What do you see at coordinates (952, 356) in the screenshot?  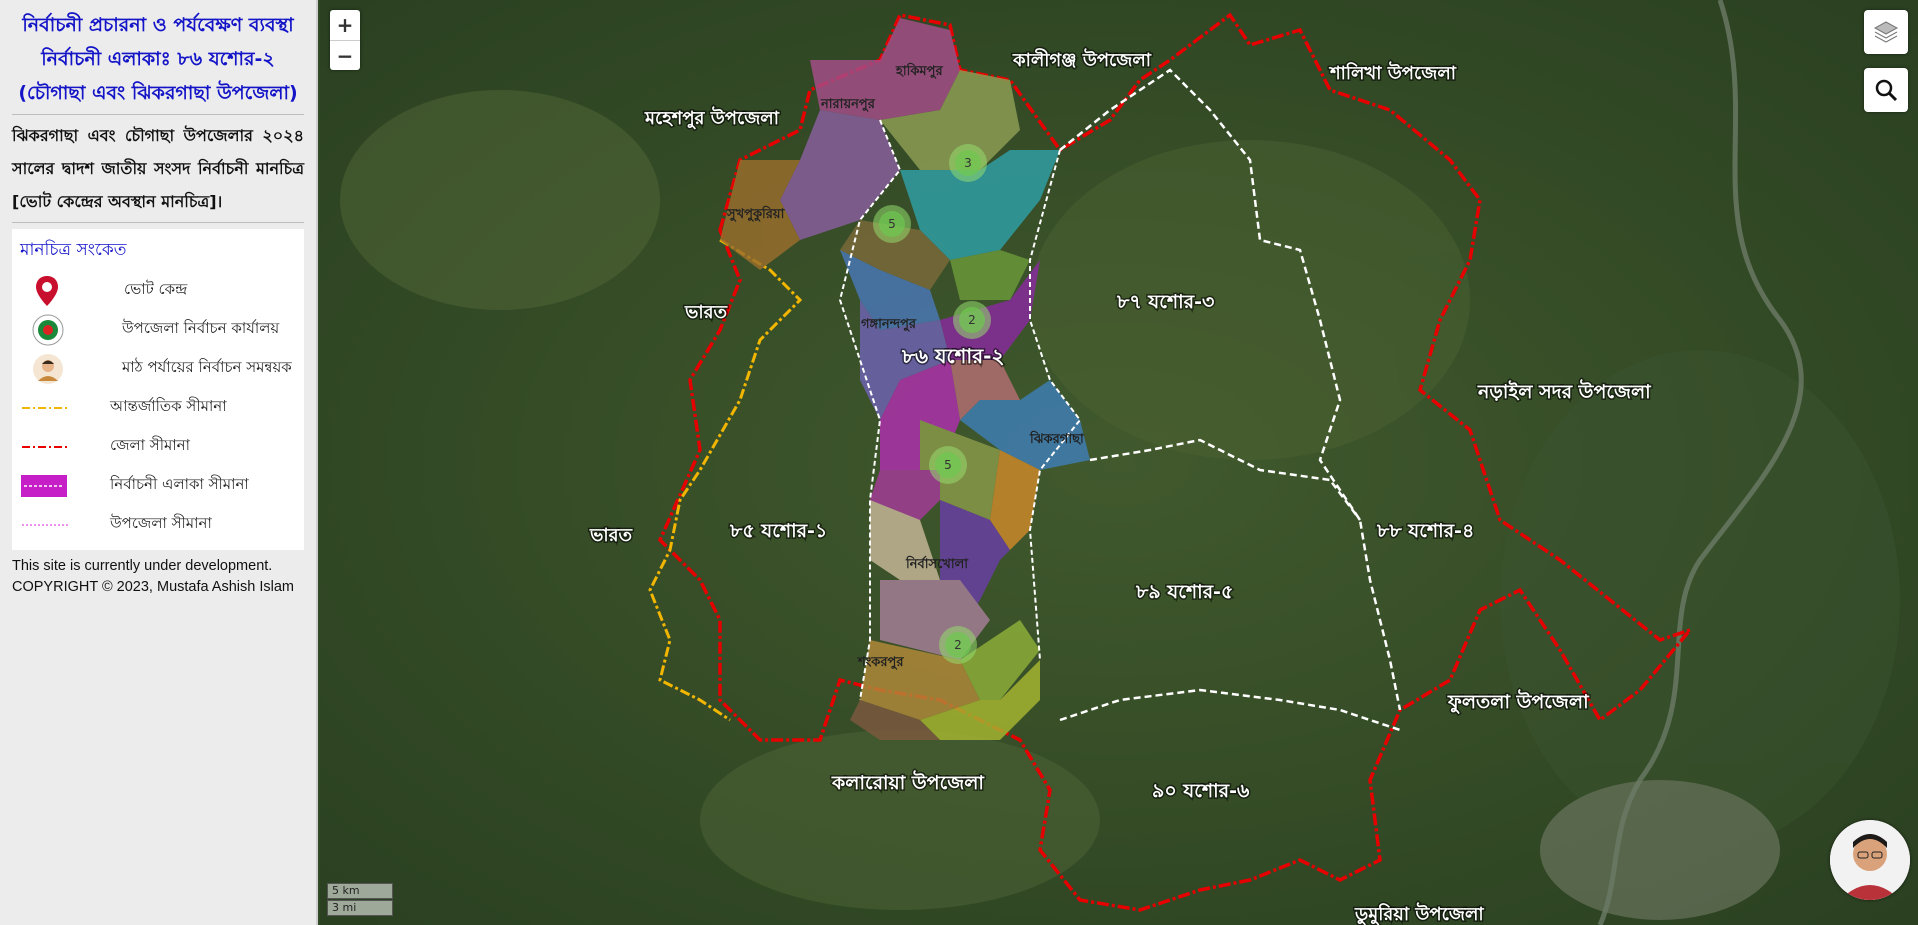 I see `map-label: ৮৬ যশোর-২` at bounding box center [952, 356].